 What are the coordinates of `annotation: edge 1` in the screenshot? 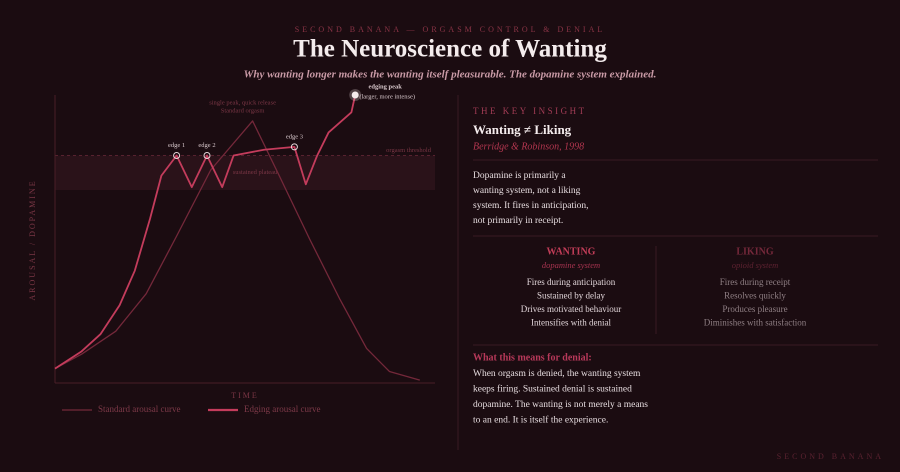 It's located at (176, 145).